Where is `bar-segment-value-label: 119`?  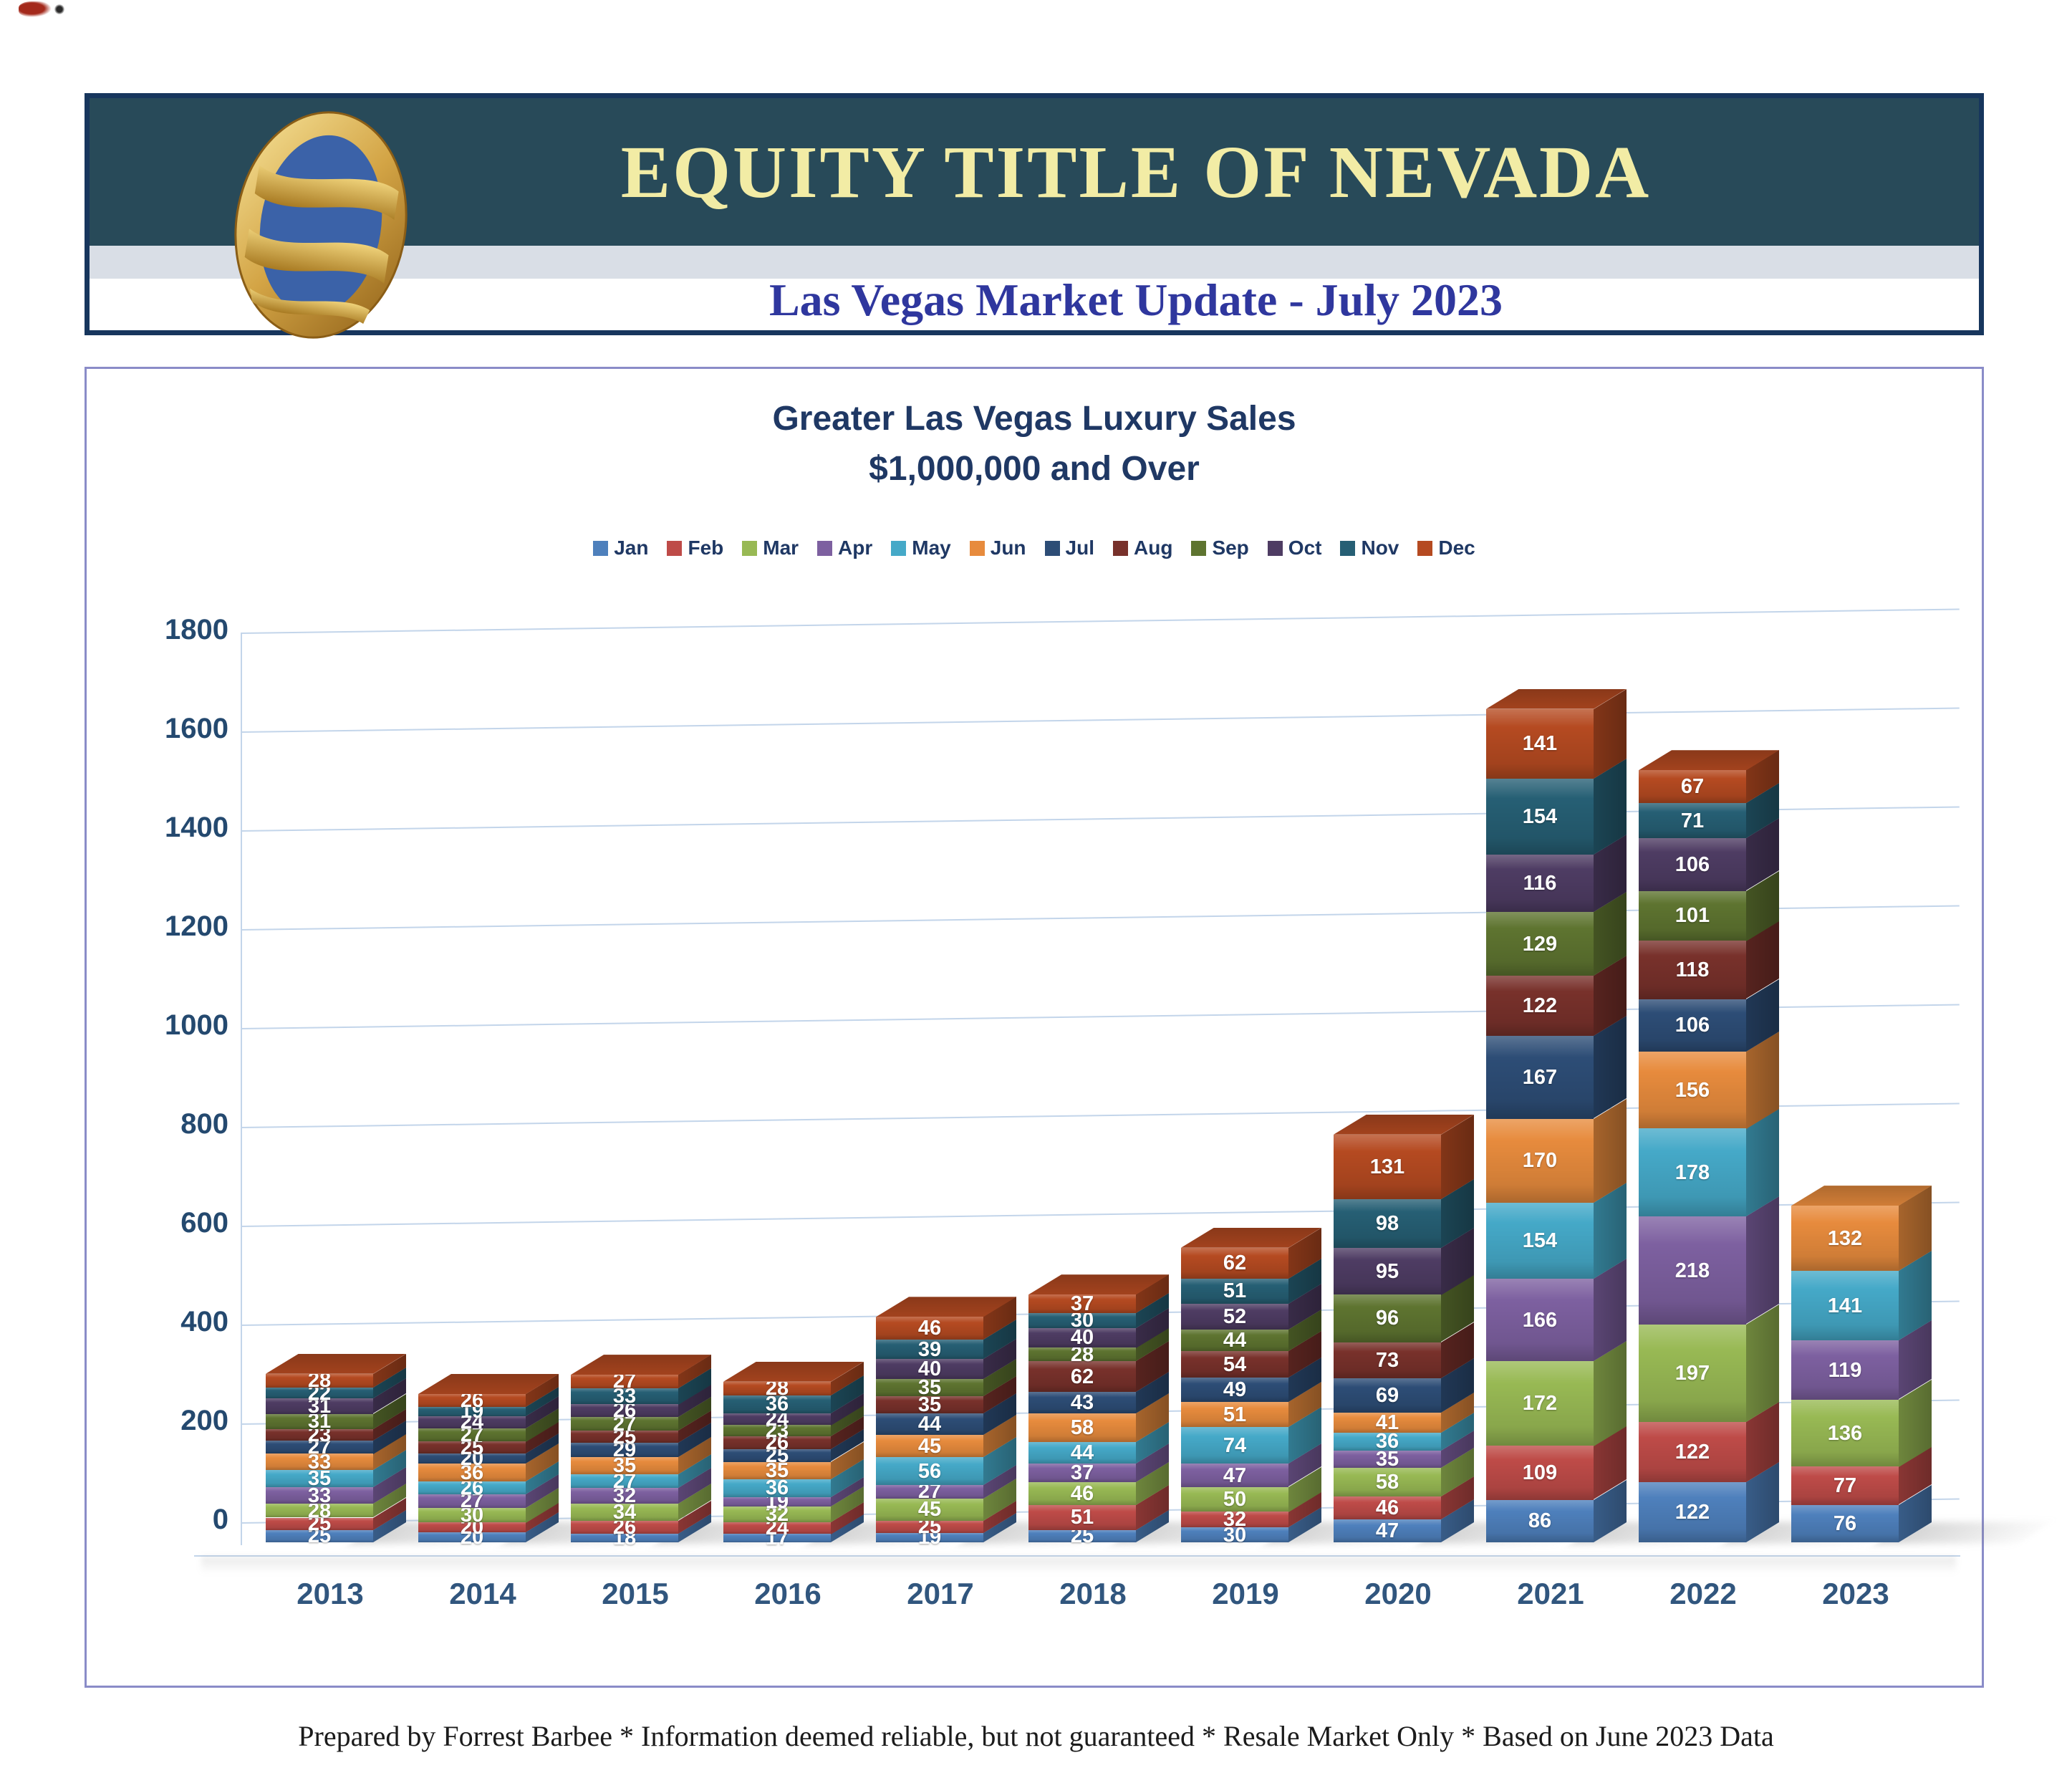
bar-segment-value-label: 119 is located at coordinates (1845, 1370).